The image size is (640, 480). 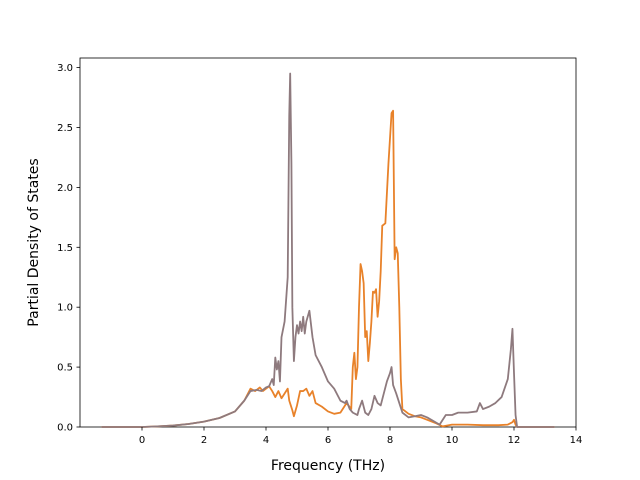 What do you see at coordinates (65, 308) in the screenshot?
I see `y-tick-label: 1.0` at bounding box center [65, 308].